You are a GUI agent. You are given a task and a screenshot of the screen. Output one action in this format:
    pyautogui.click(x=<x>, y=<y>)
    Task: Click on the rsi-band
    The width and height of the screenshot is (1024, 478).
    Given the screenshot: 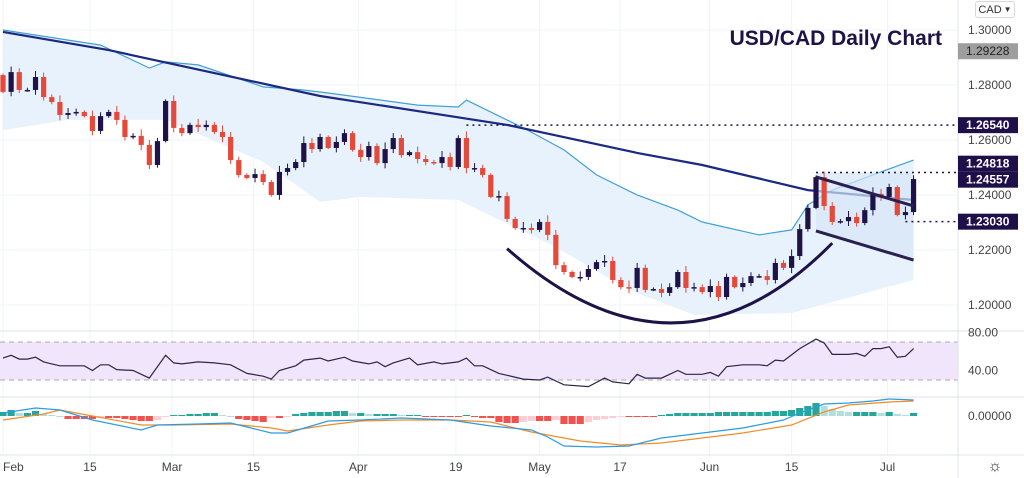 What is the action you would take?
    pyautogui.click(x=479, y=361)
    